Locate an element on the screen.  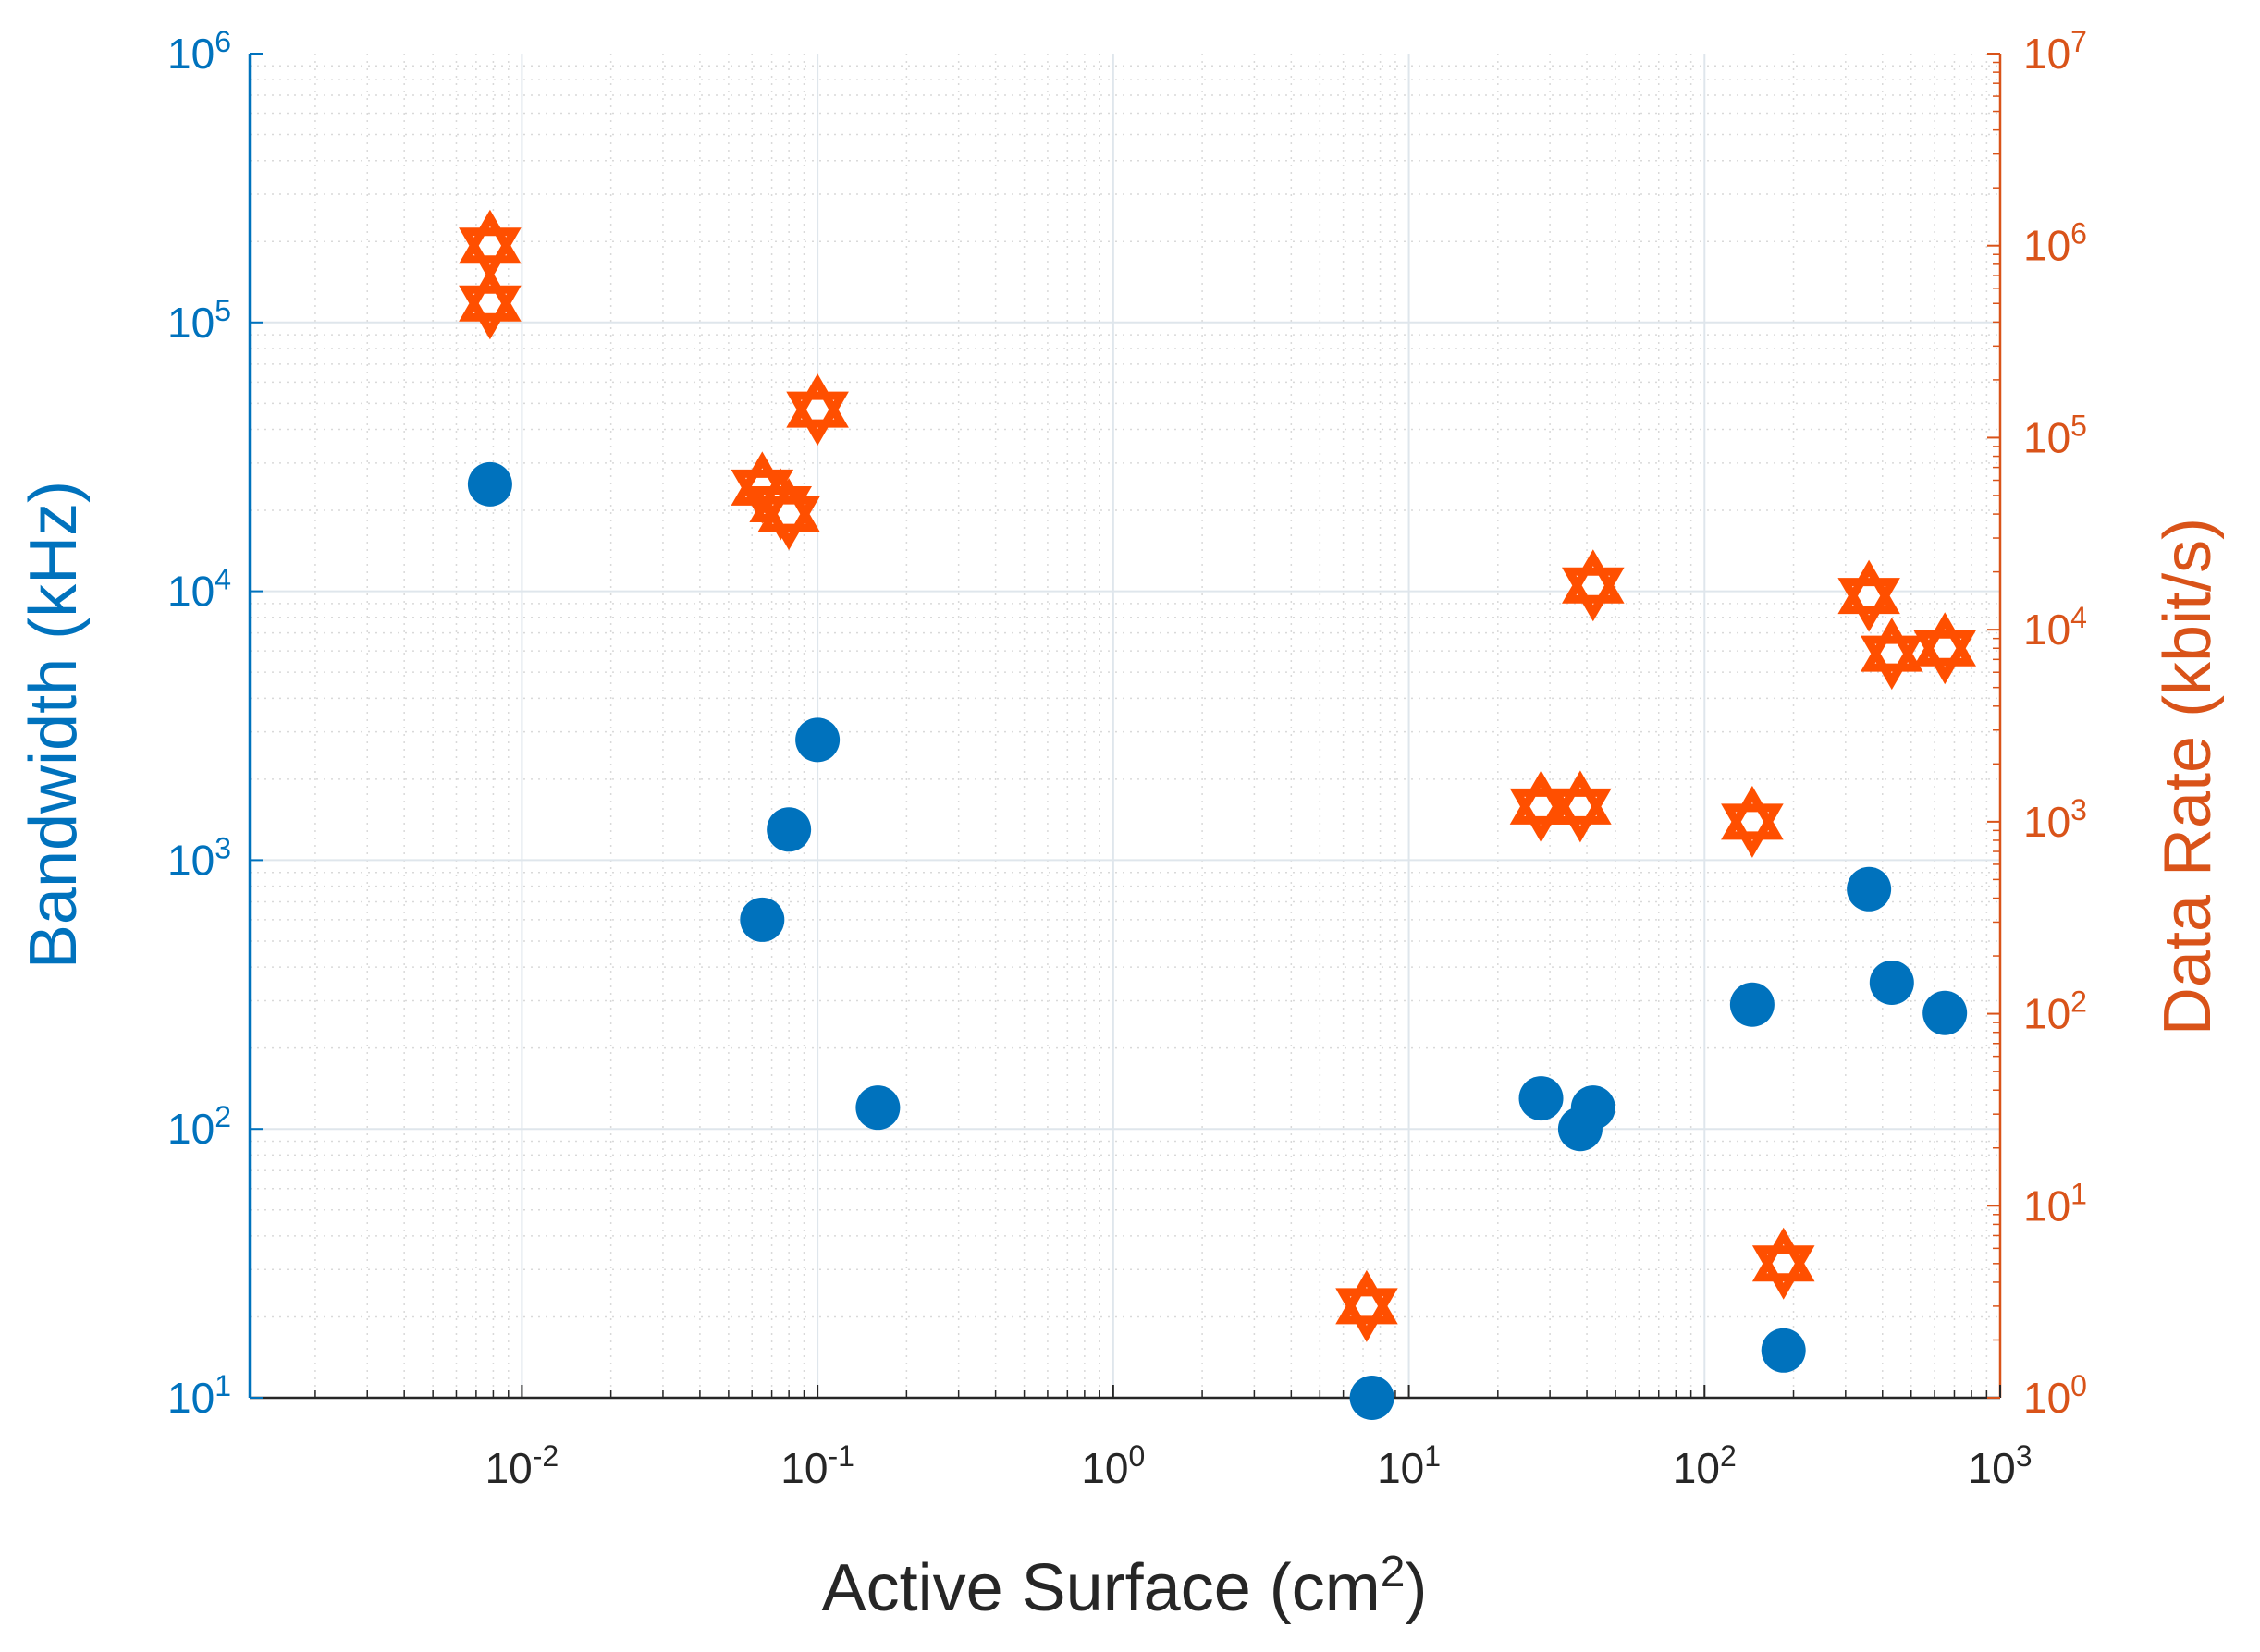
x-tick-label: 10⁰ is located at coordinates (1113, 1465).